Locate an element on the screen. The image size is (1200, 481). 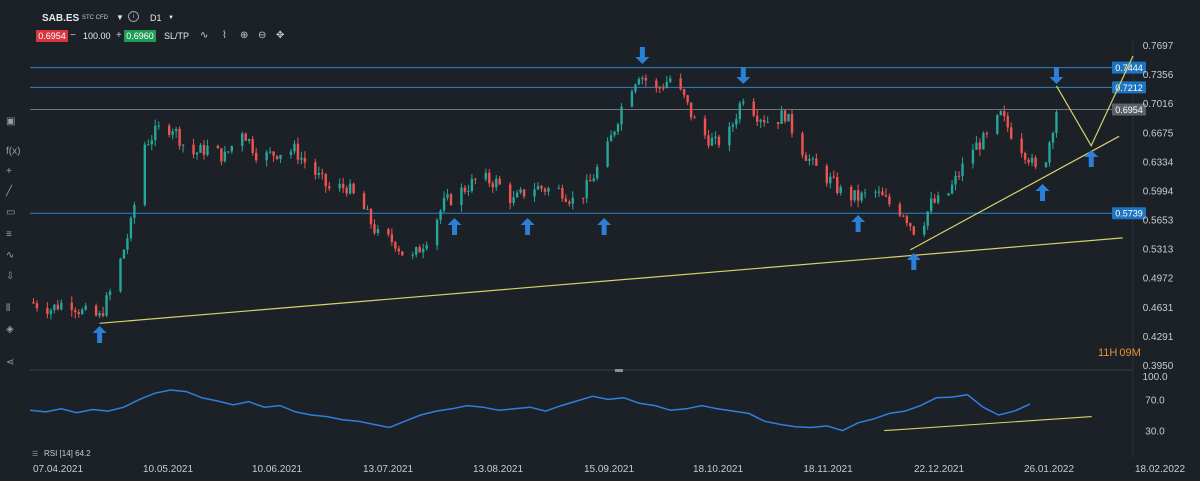
timeframe-dropdown-icon: ▼ is located at coordinates (171, 18).